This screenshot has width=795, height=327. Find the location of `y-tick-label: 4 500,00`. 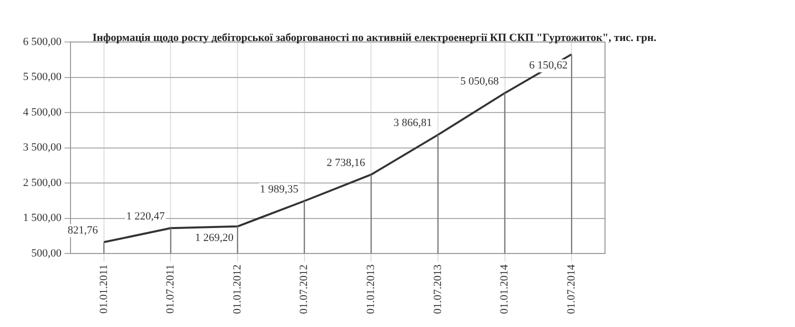

y-tick-label: 4 500,00 is located at coordinates (42, 112).